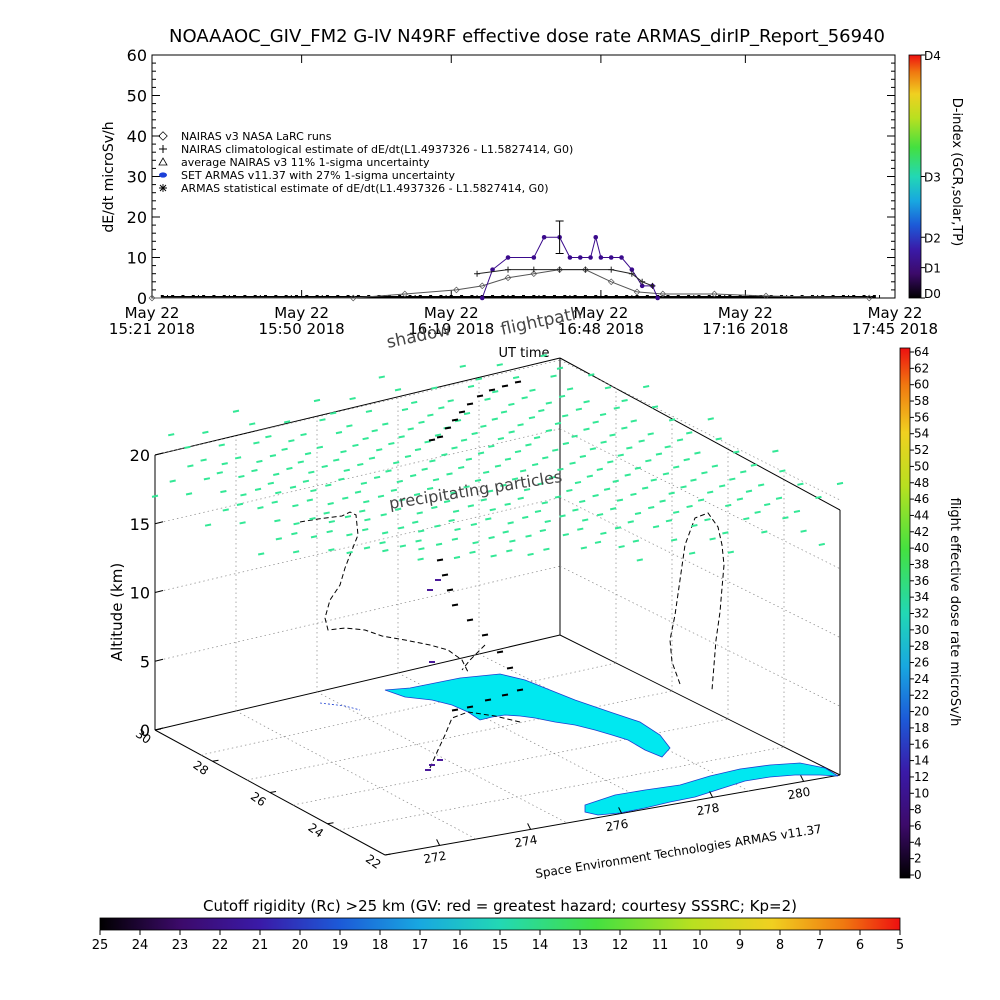  What do you see at coordinates (780, 945) in the screenshot?
I see `cutoff-tick-label: 8` at bounding box center [780, 945].